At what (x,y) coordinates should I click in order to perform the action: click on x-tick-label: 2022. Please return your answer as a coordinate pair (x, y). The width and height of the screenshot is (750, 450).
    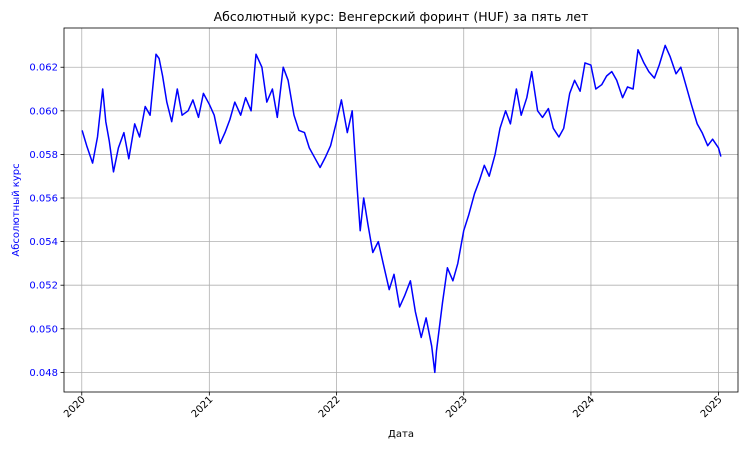
    Looking at the image, I should click on (330, 407).